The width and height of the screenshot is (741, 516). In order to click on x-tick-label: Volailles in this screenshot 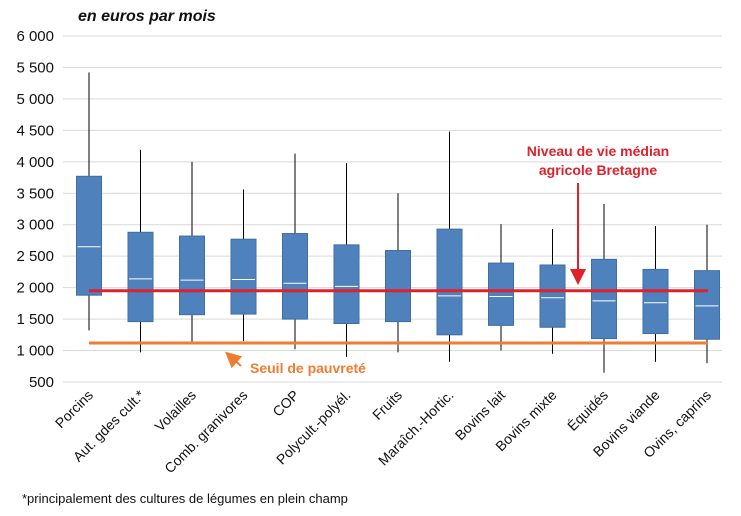, I will do `click(175, 411)`.